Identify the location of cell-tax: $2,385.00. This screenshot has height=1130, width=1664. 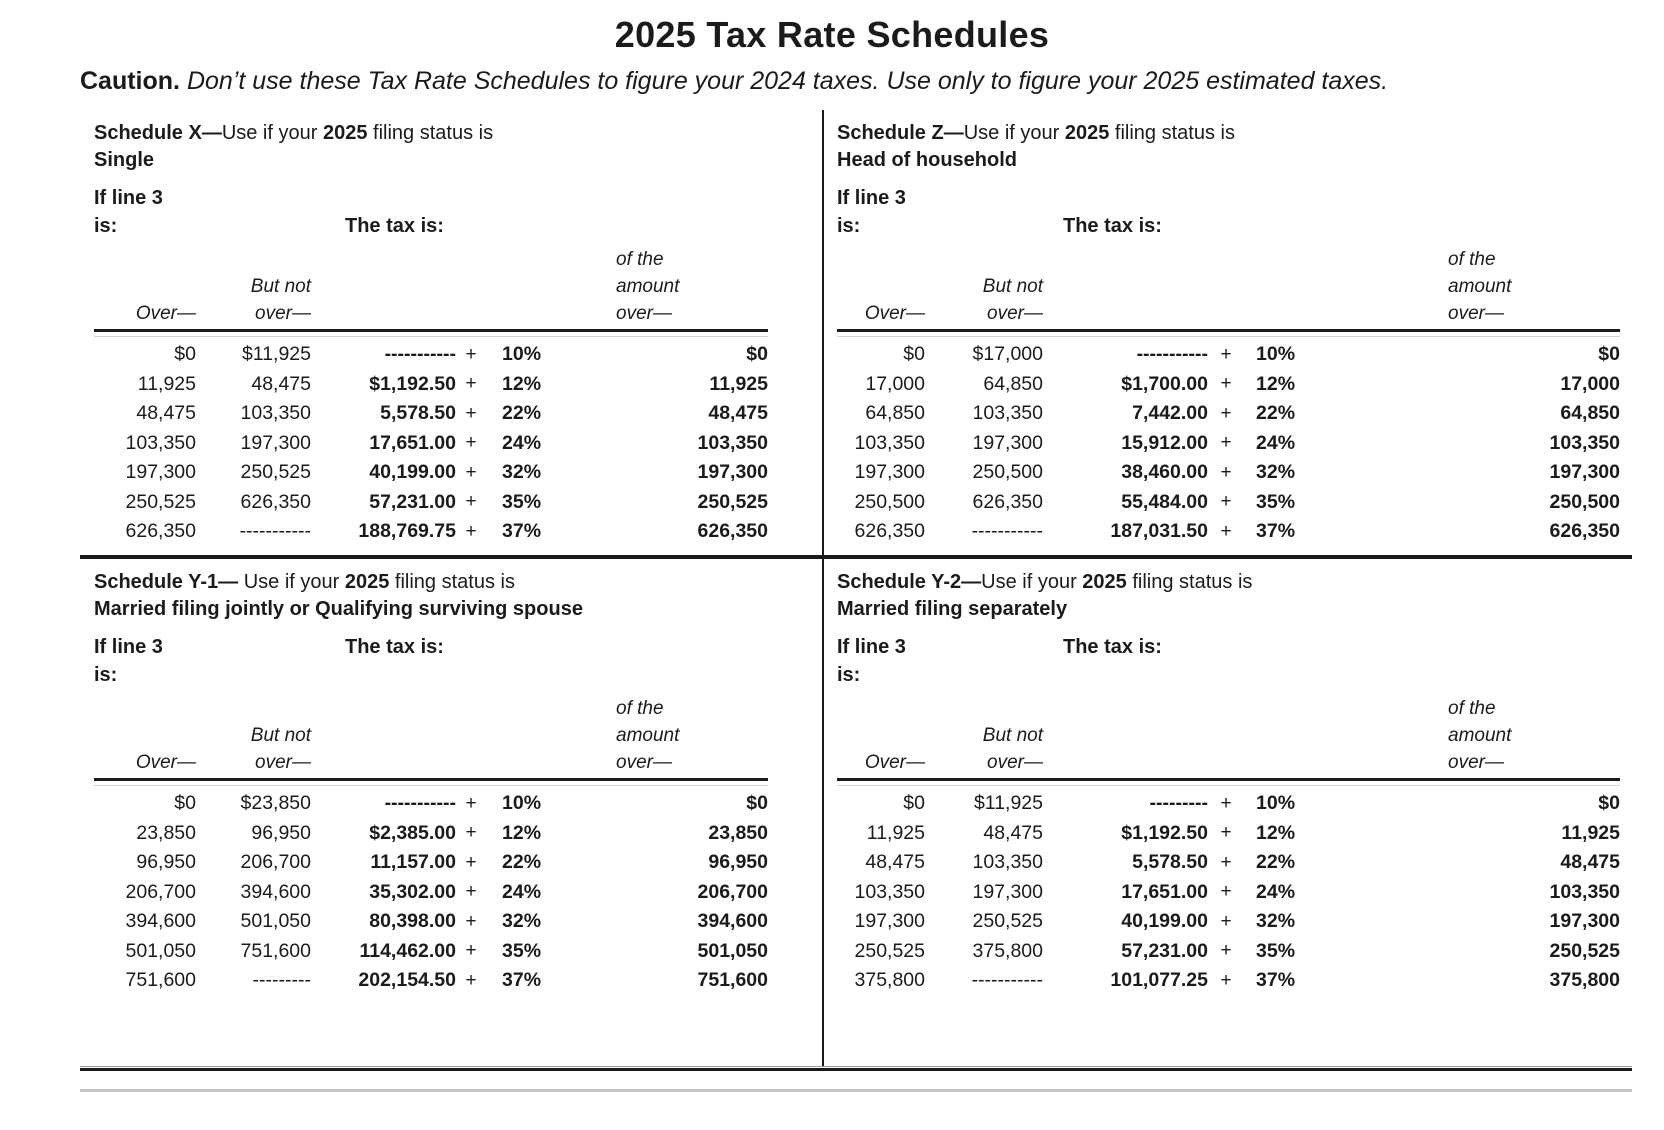
(412, 832).